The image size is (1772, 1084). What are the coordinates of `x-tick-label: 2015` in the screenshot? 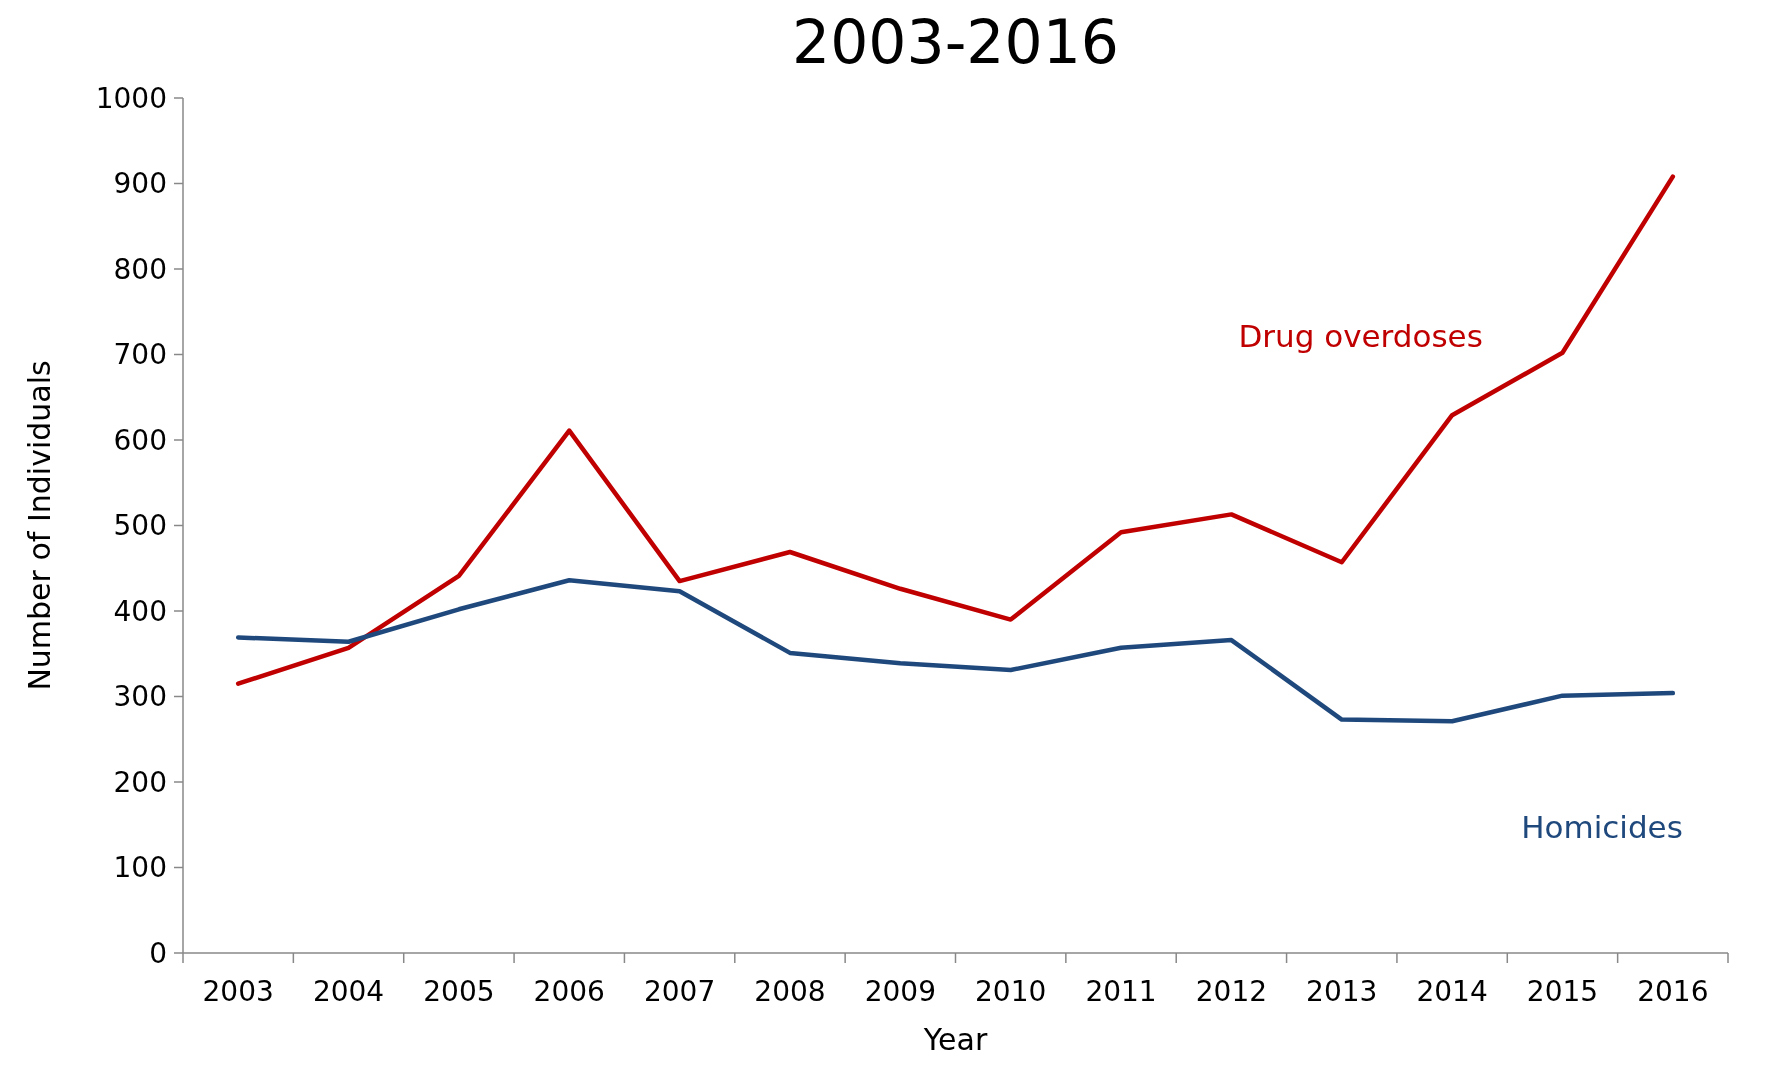 It's located at (1562, 991).